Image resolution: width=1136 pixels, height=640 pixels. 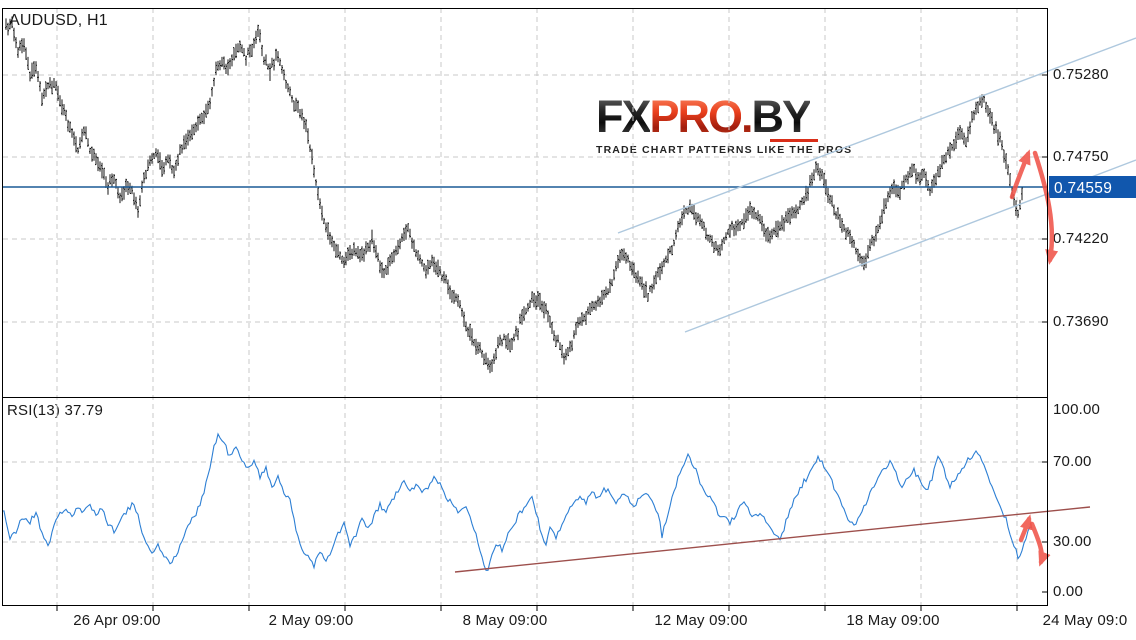 What do you see at coordinates (623, 116) in the screenshot?
I see `logo-fx: FX` at bounding box center [623, 116].